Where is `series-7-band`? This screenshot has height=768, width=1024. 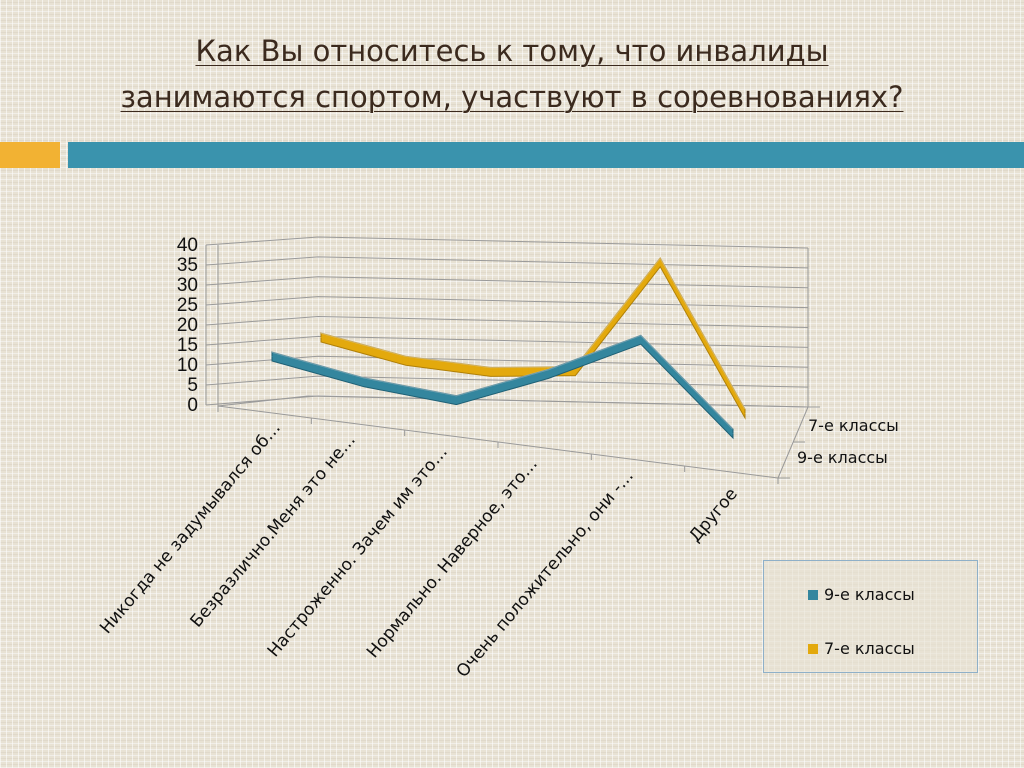
series-7-band is located at coordinates (533, 338).